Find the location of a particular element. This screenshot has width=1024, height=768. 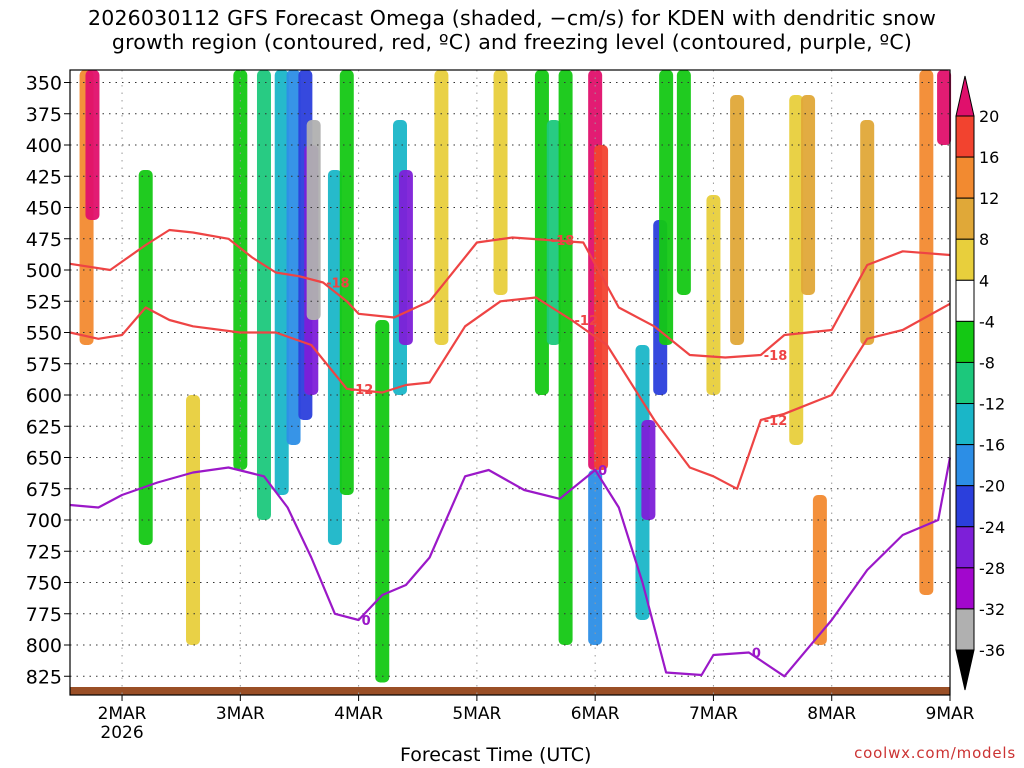

colorbar-label: -4 is located at coordinates (987, 321).